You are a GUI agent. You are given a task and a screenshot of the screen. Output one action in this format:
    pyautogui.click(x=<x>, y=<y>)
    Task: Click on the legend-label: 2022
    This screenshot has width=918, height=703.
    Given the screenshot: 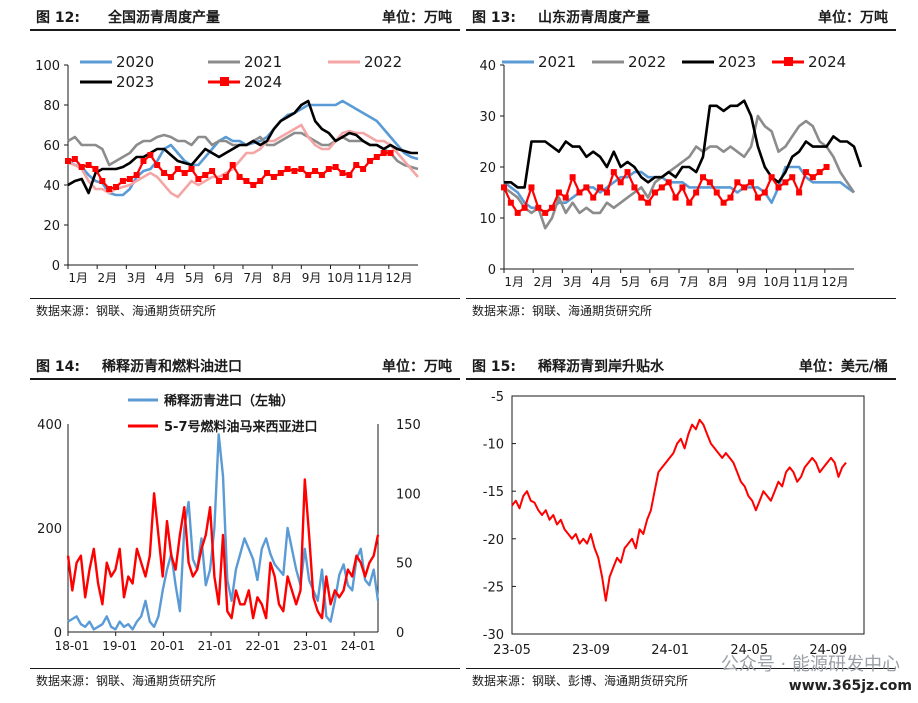 What is the action you would take?
    pyautogui.click(x=647, y=62)
    